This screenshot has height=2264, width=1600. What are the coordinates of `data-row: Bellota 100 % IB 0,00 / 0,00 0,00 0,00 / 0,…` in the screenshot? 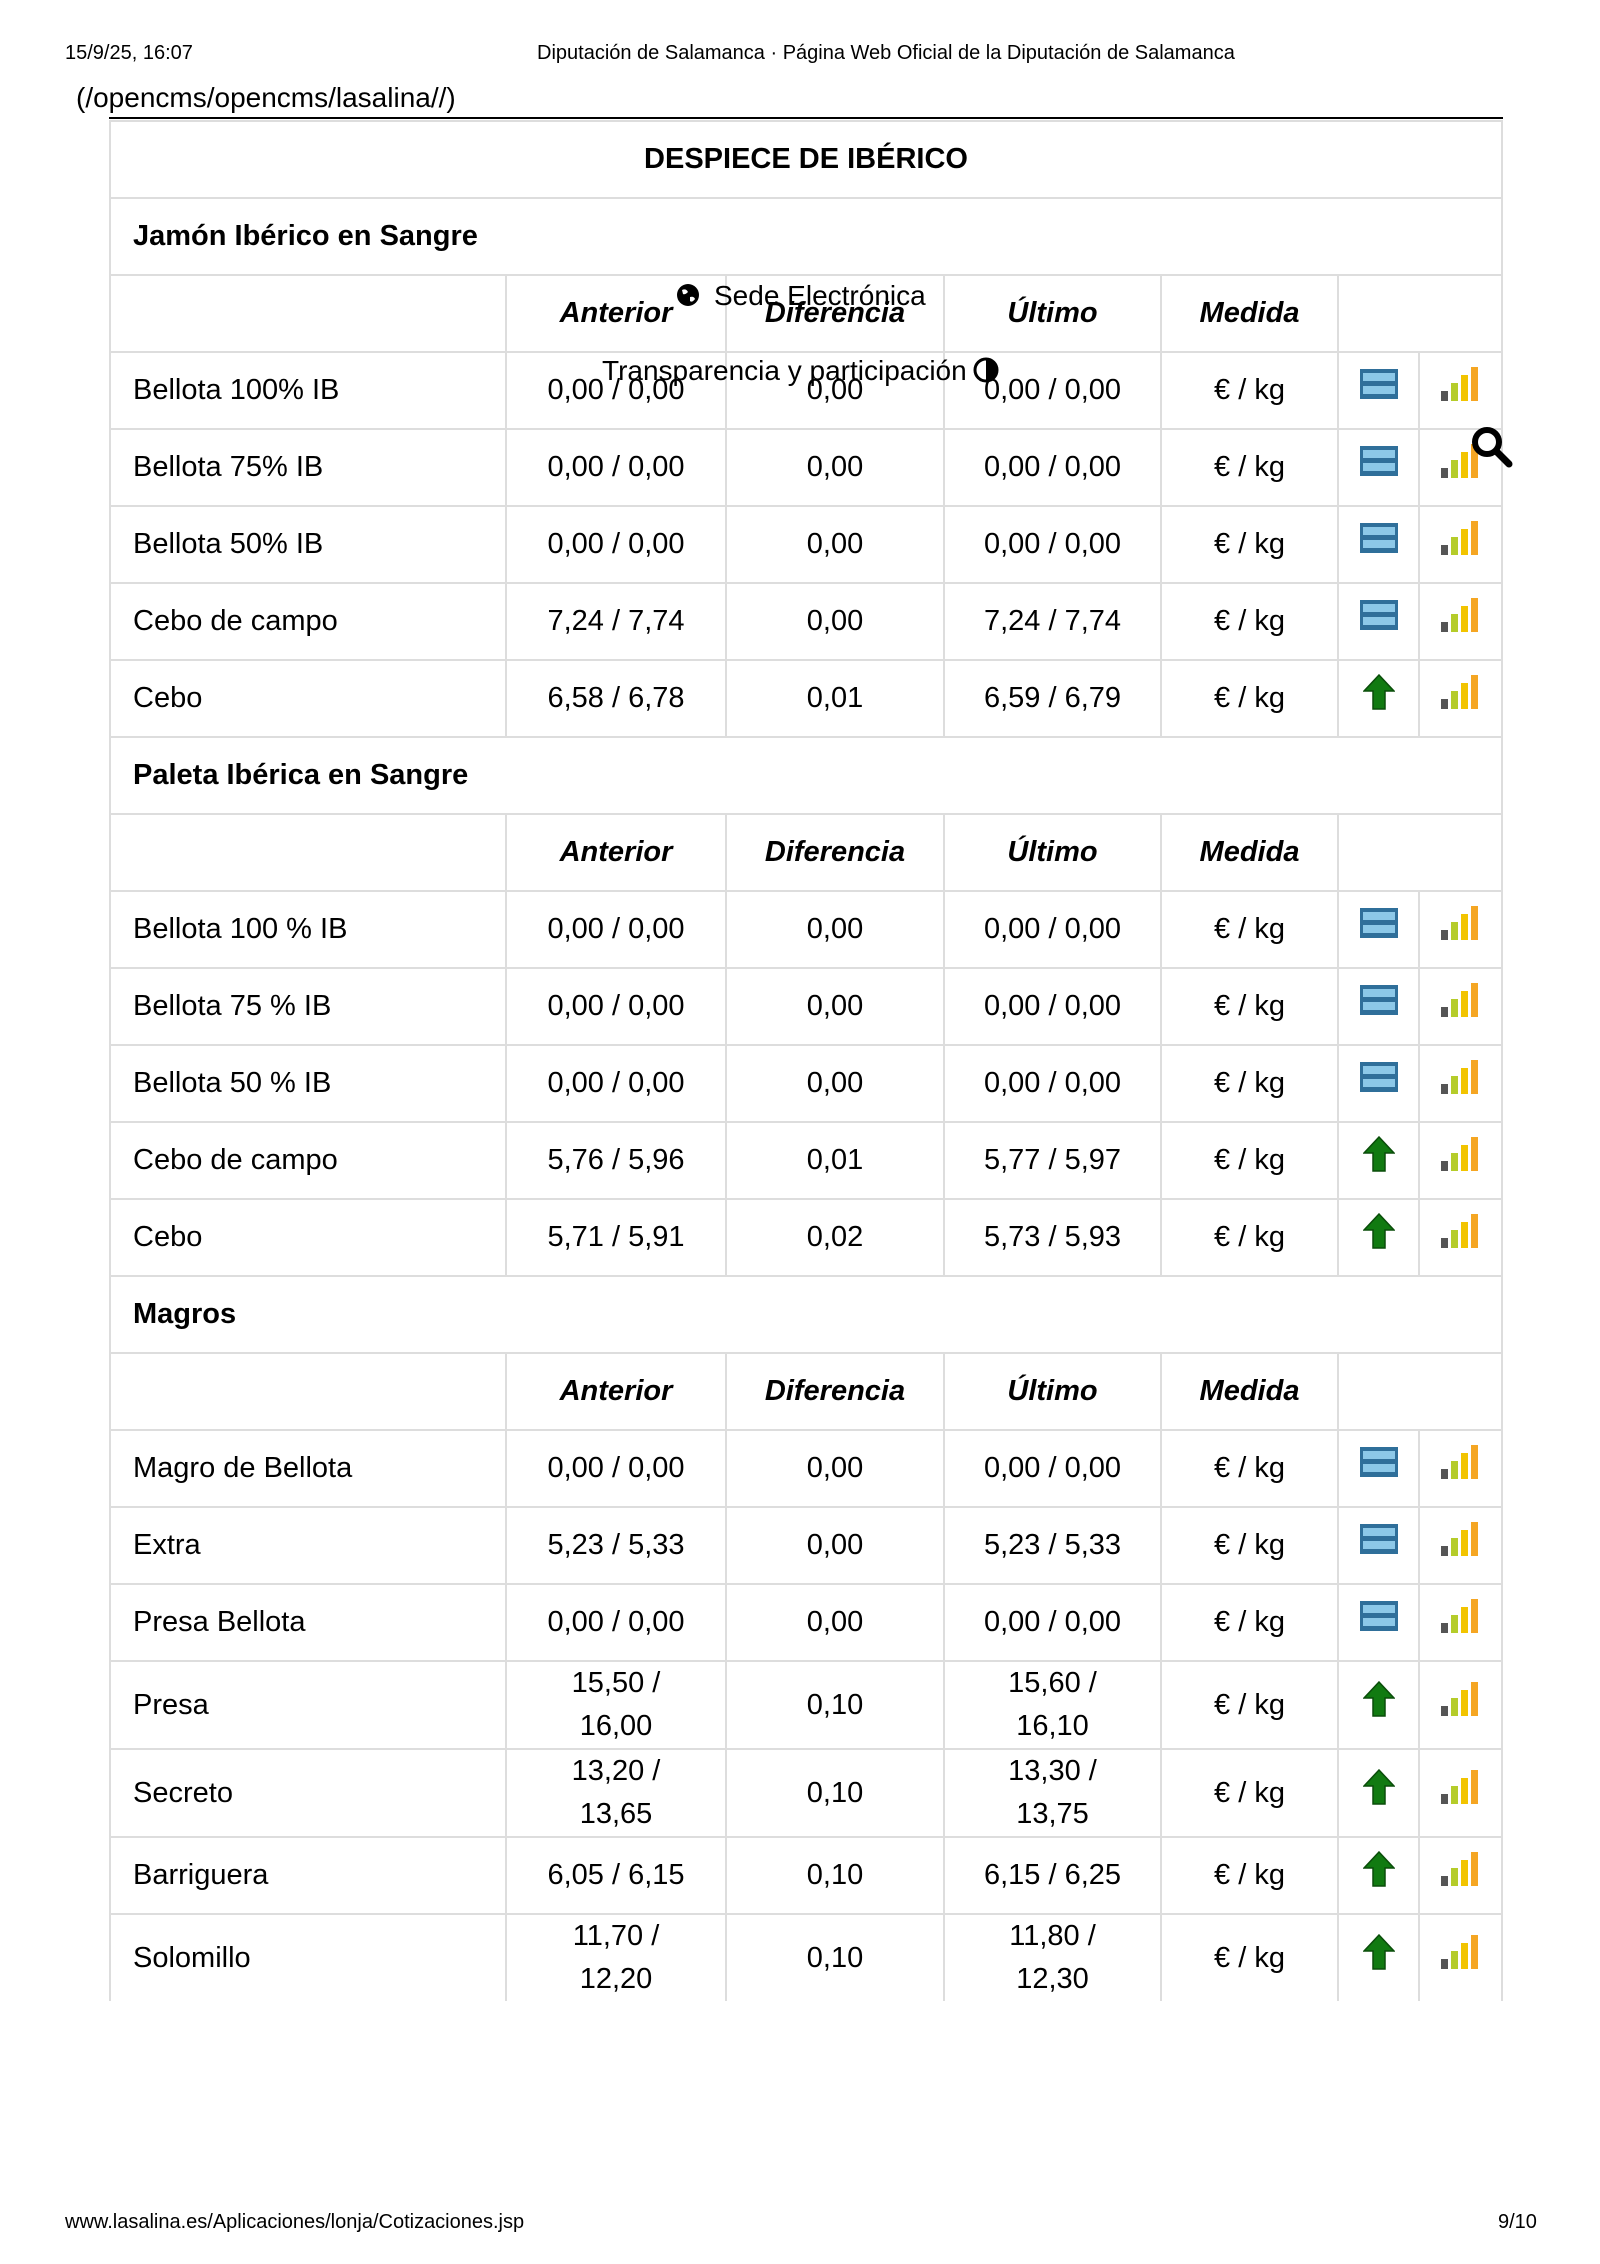 It's located at (806, 929).